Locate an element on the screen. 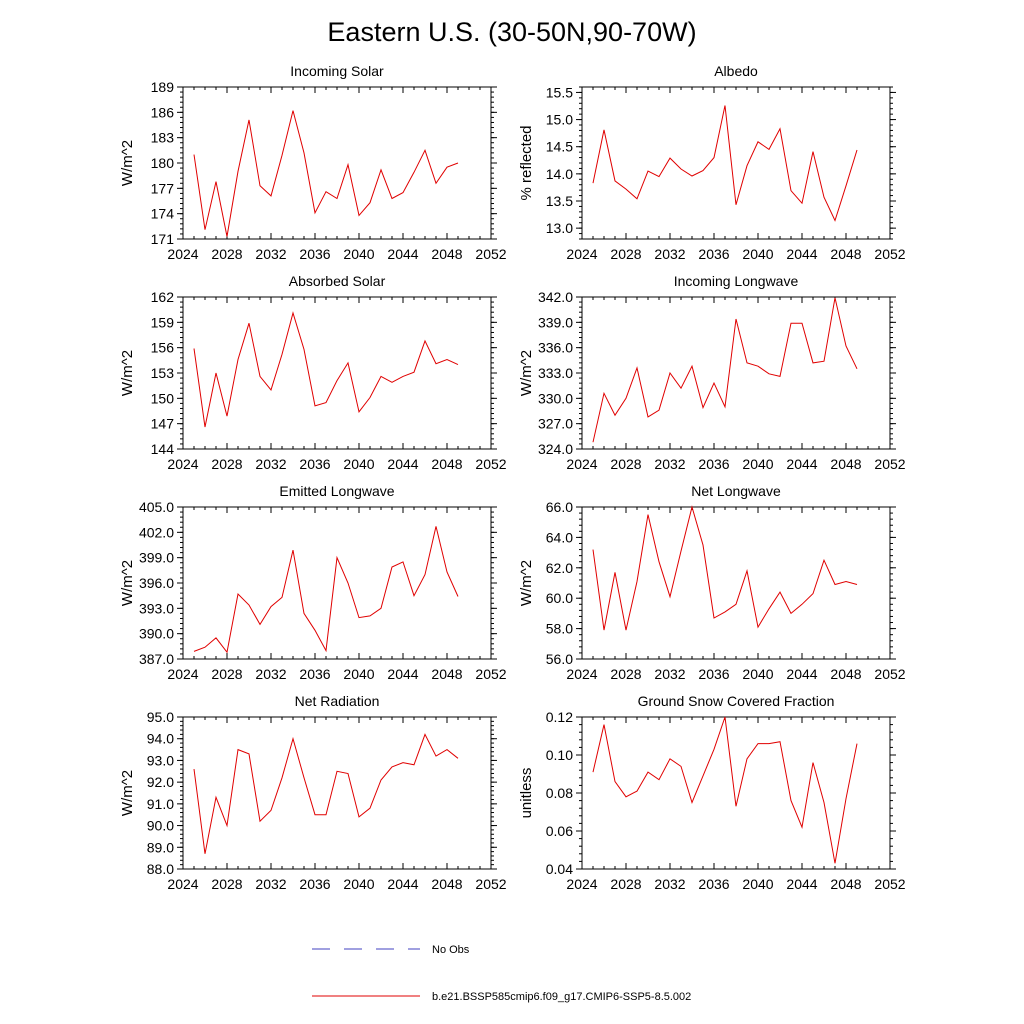 This screenshot has height=1024, width=1024. y-axis-label: % reflected is located at coordinates (526, 162).